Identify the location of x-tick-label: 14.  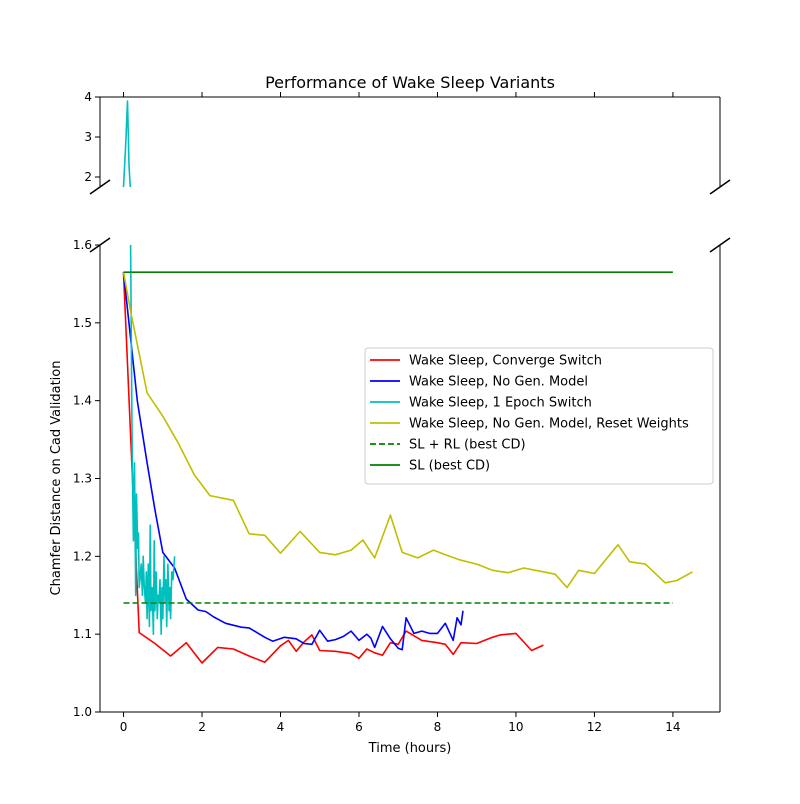
(672, 727).